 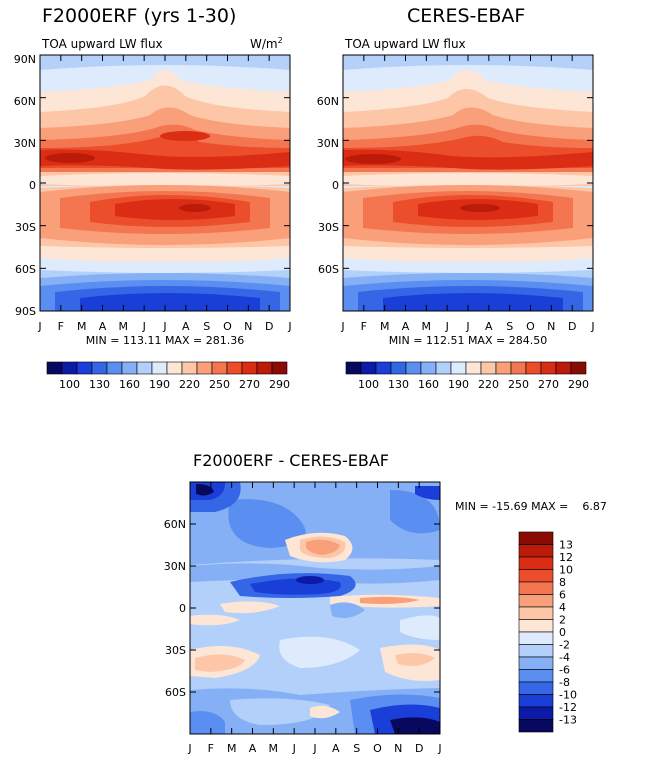 I want to click on colorbar-label: 130, so click(x=398, y=384).